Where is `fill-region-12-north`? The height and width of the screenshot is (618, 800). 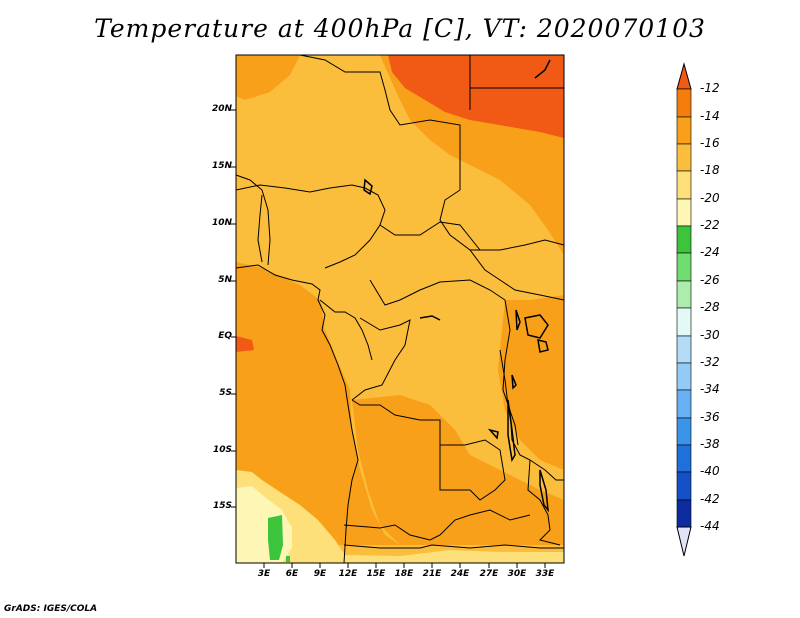 fill-region-12-north is located at coordinates (476, 96).